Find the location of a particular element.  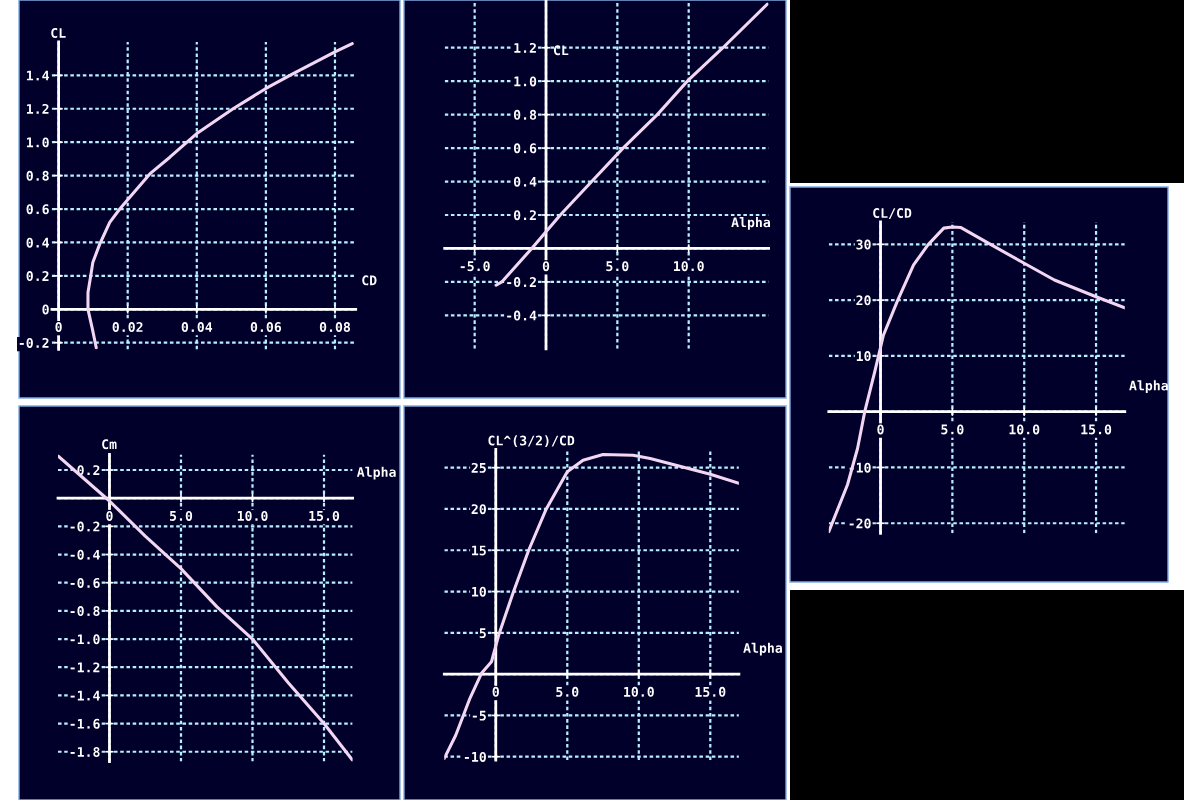

y-tick-label: 5 is located at coordinates (482, 633).